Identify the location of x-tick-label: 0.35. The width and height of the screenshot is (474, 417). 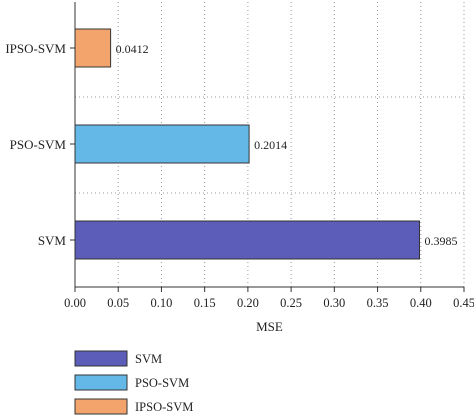
(378, 303).